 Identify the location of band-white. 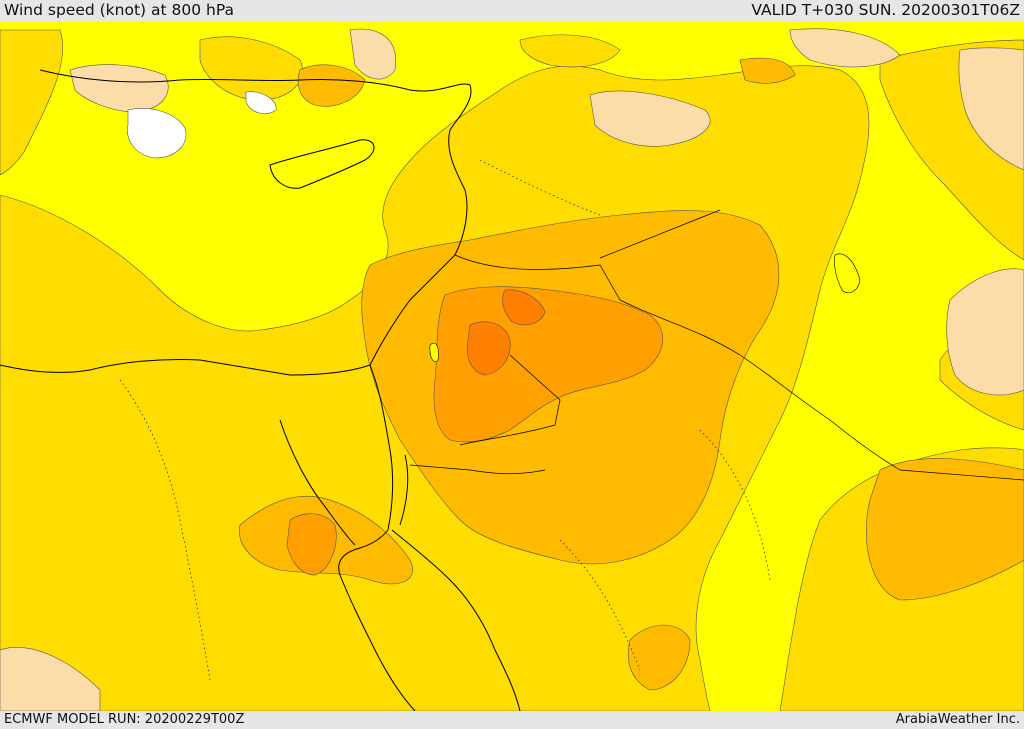
(157, 133).